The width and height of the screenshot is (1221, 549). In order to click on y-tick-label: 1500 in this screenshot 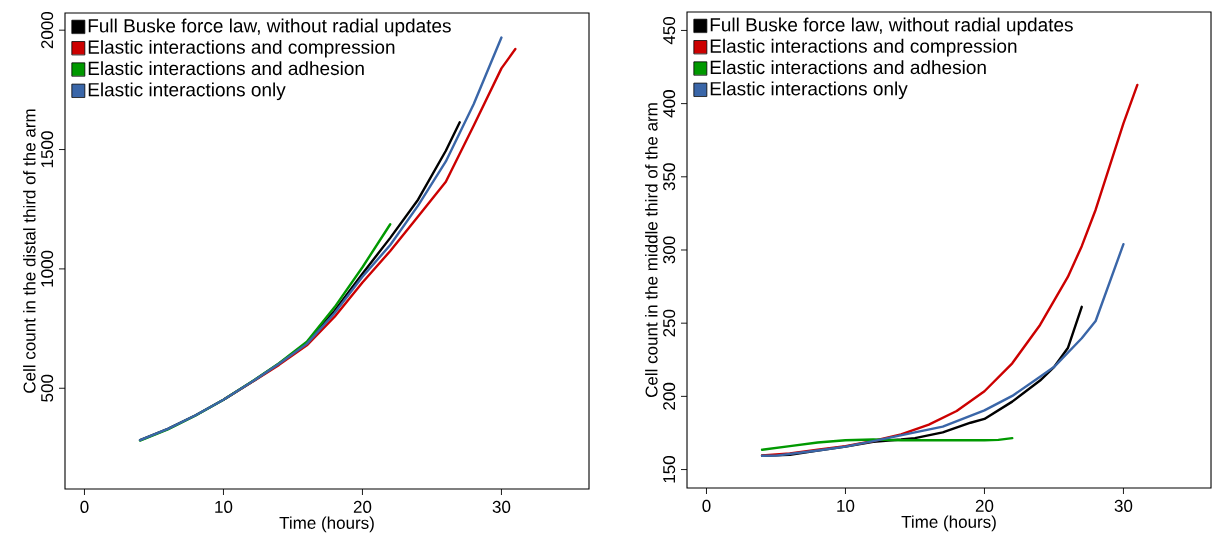, I will do `click(47, 149)`.